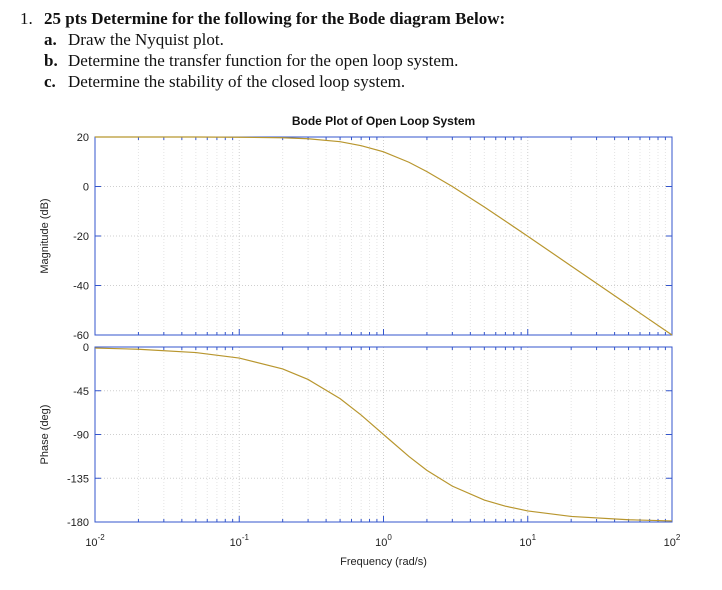  What do you see at coordinates (246, 537) in the screenshot?
I see `x-tick-exponent: -1` at bounding box center [246, 537].